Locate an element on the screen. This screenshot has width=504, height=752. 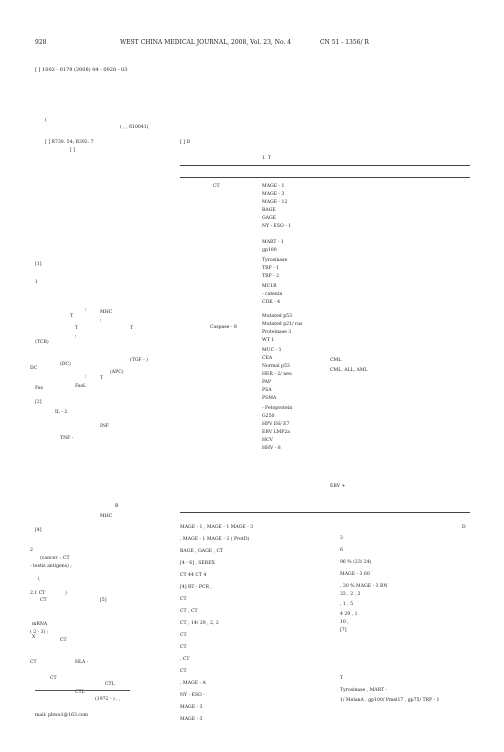
document-code: [ ] D is located at coordinates (185, 142).